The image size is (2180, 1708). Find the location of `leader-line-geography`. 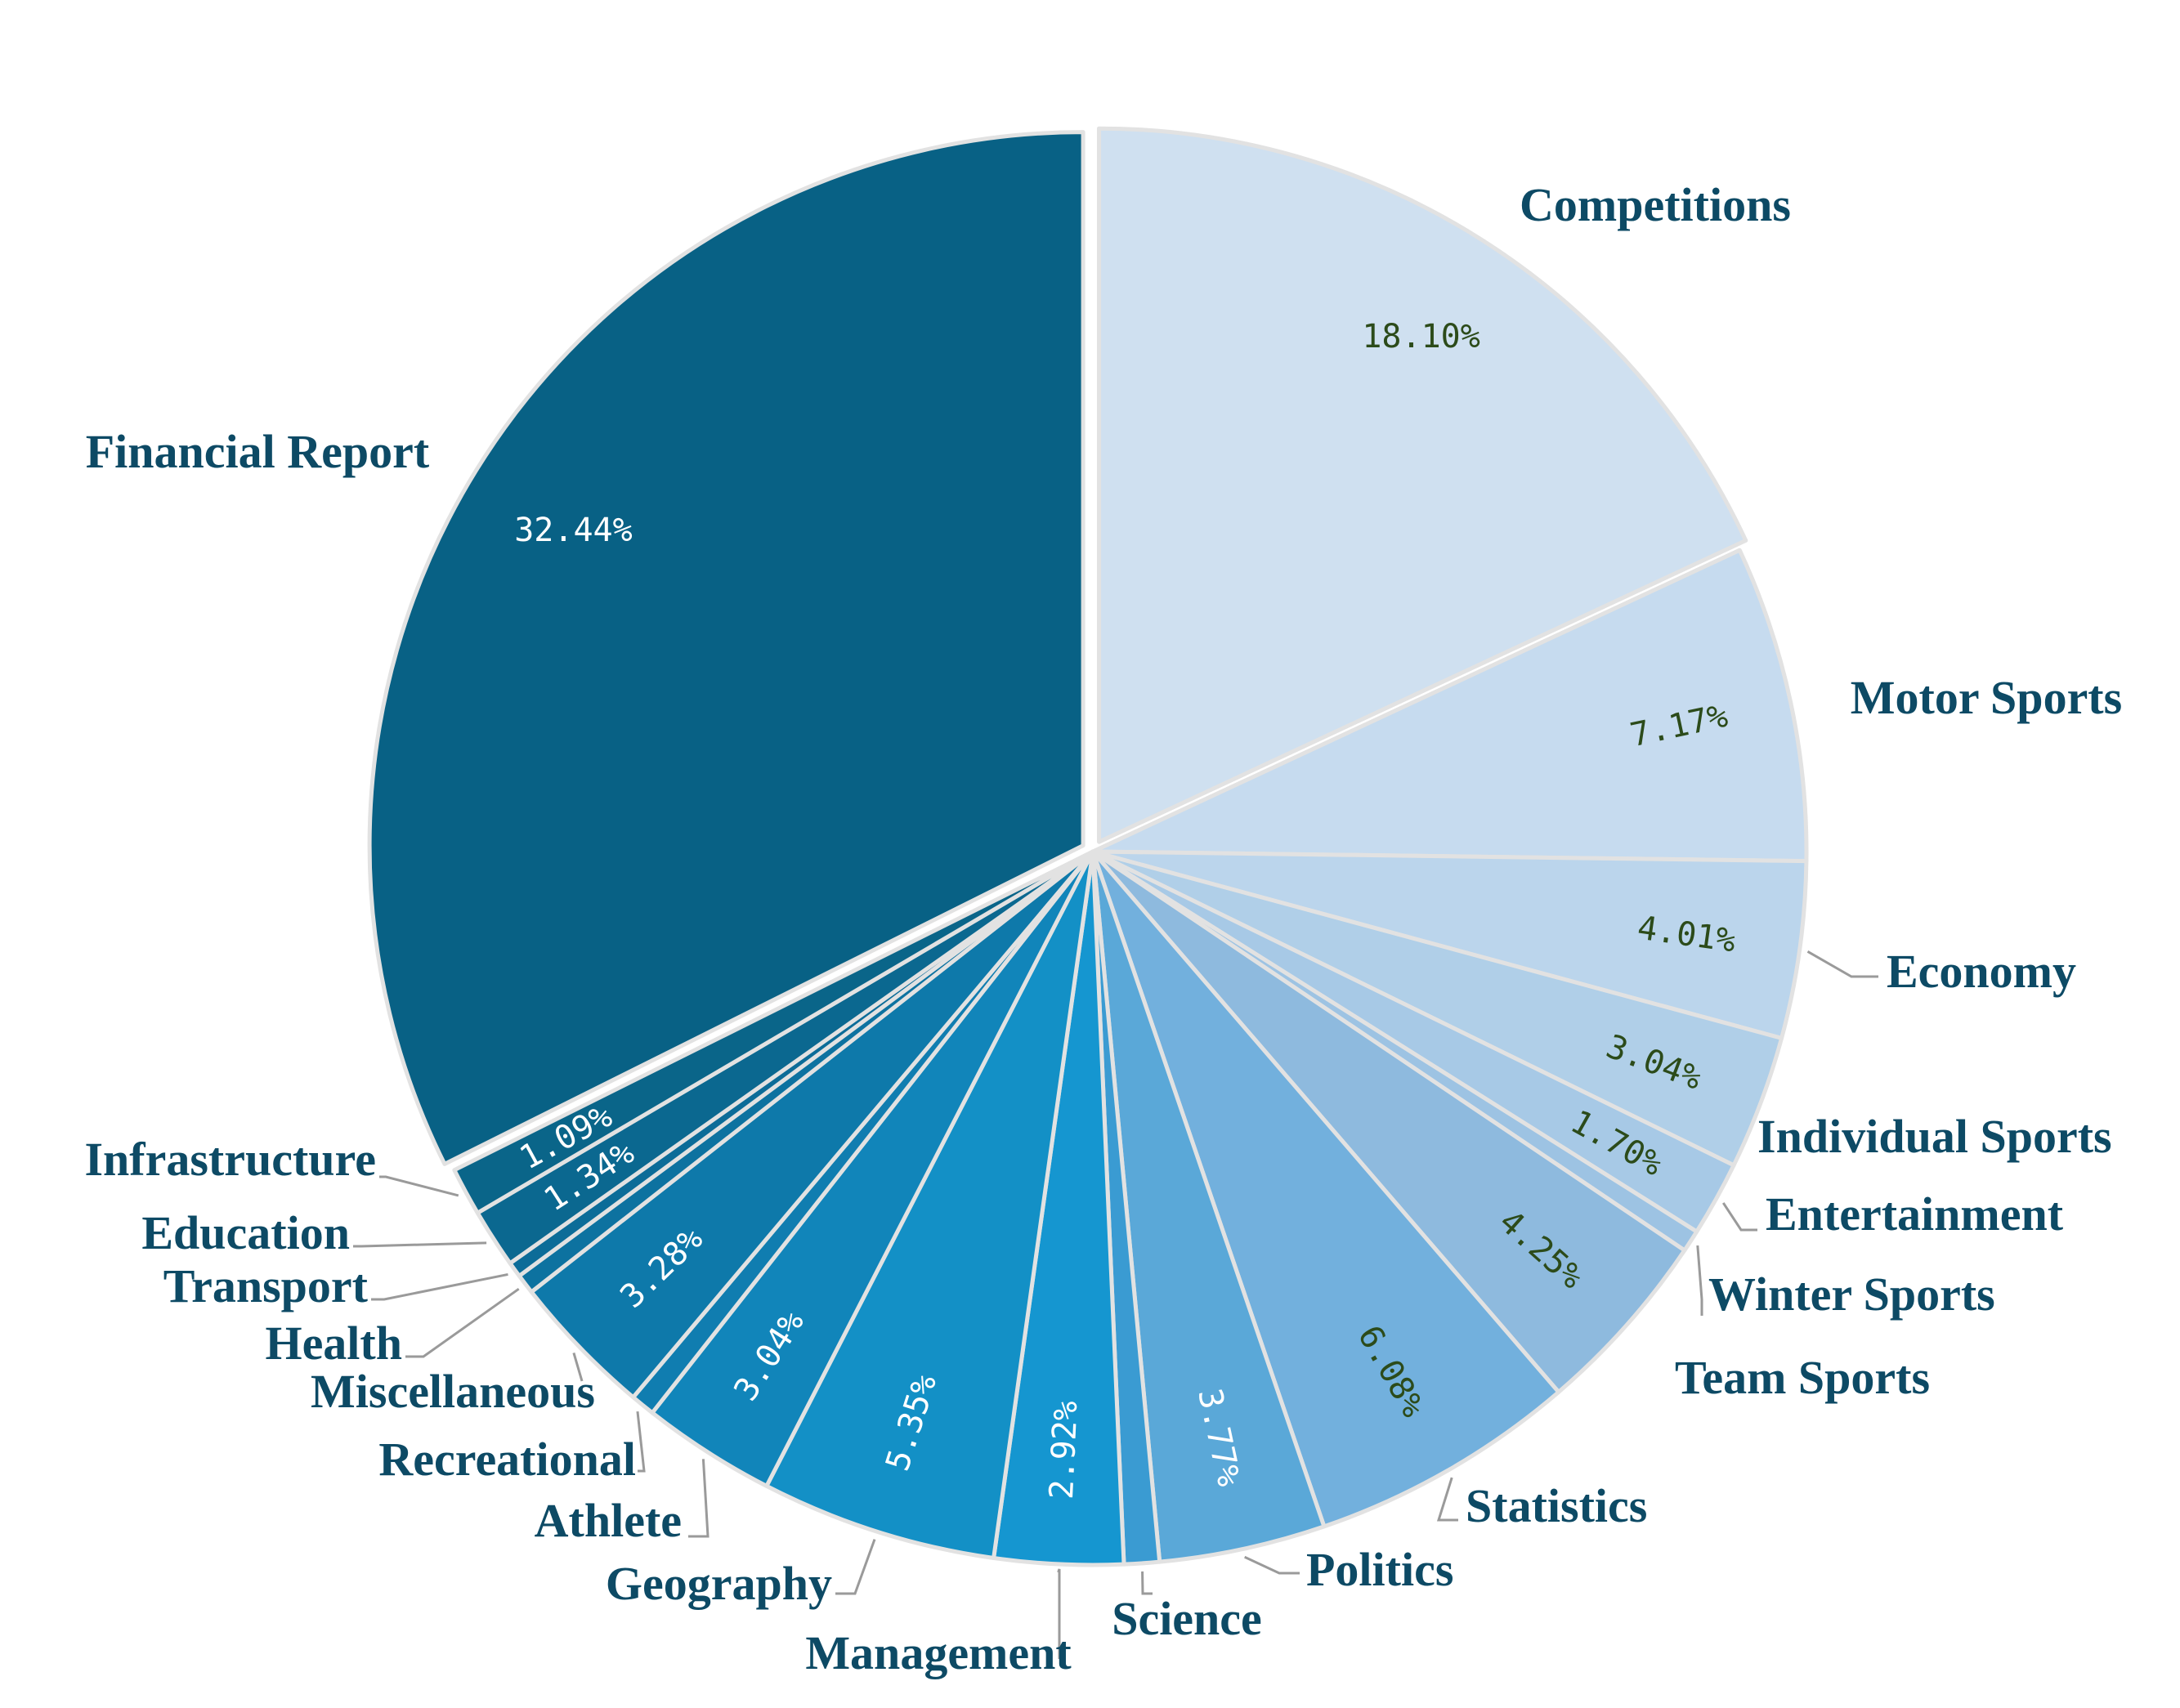

leader-line-geography is located at coordinates (855, 1567).